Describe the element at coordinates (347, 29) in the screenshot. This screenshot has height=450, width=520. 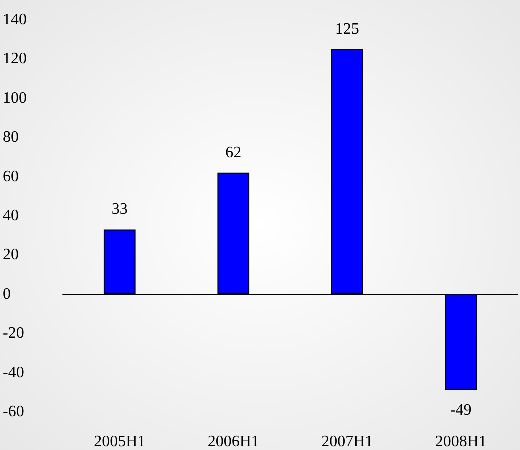
I see `data-label: 125` at that location.